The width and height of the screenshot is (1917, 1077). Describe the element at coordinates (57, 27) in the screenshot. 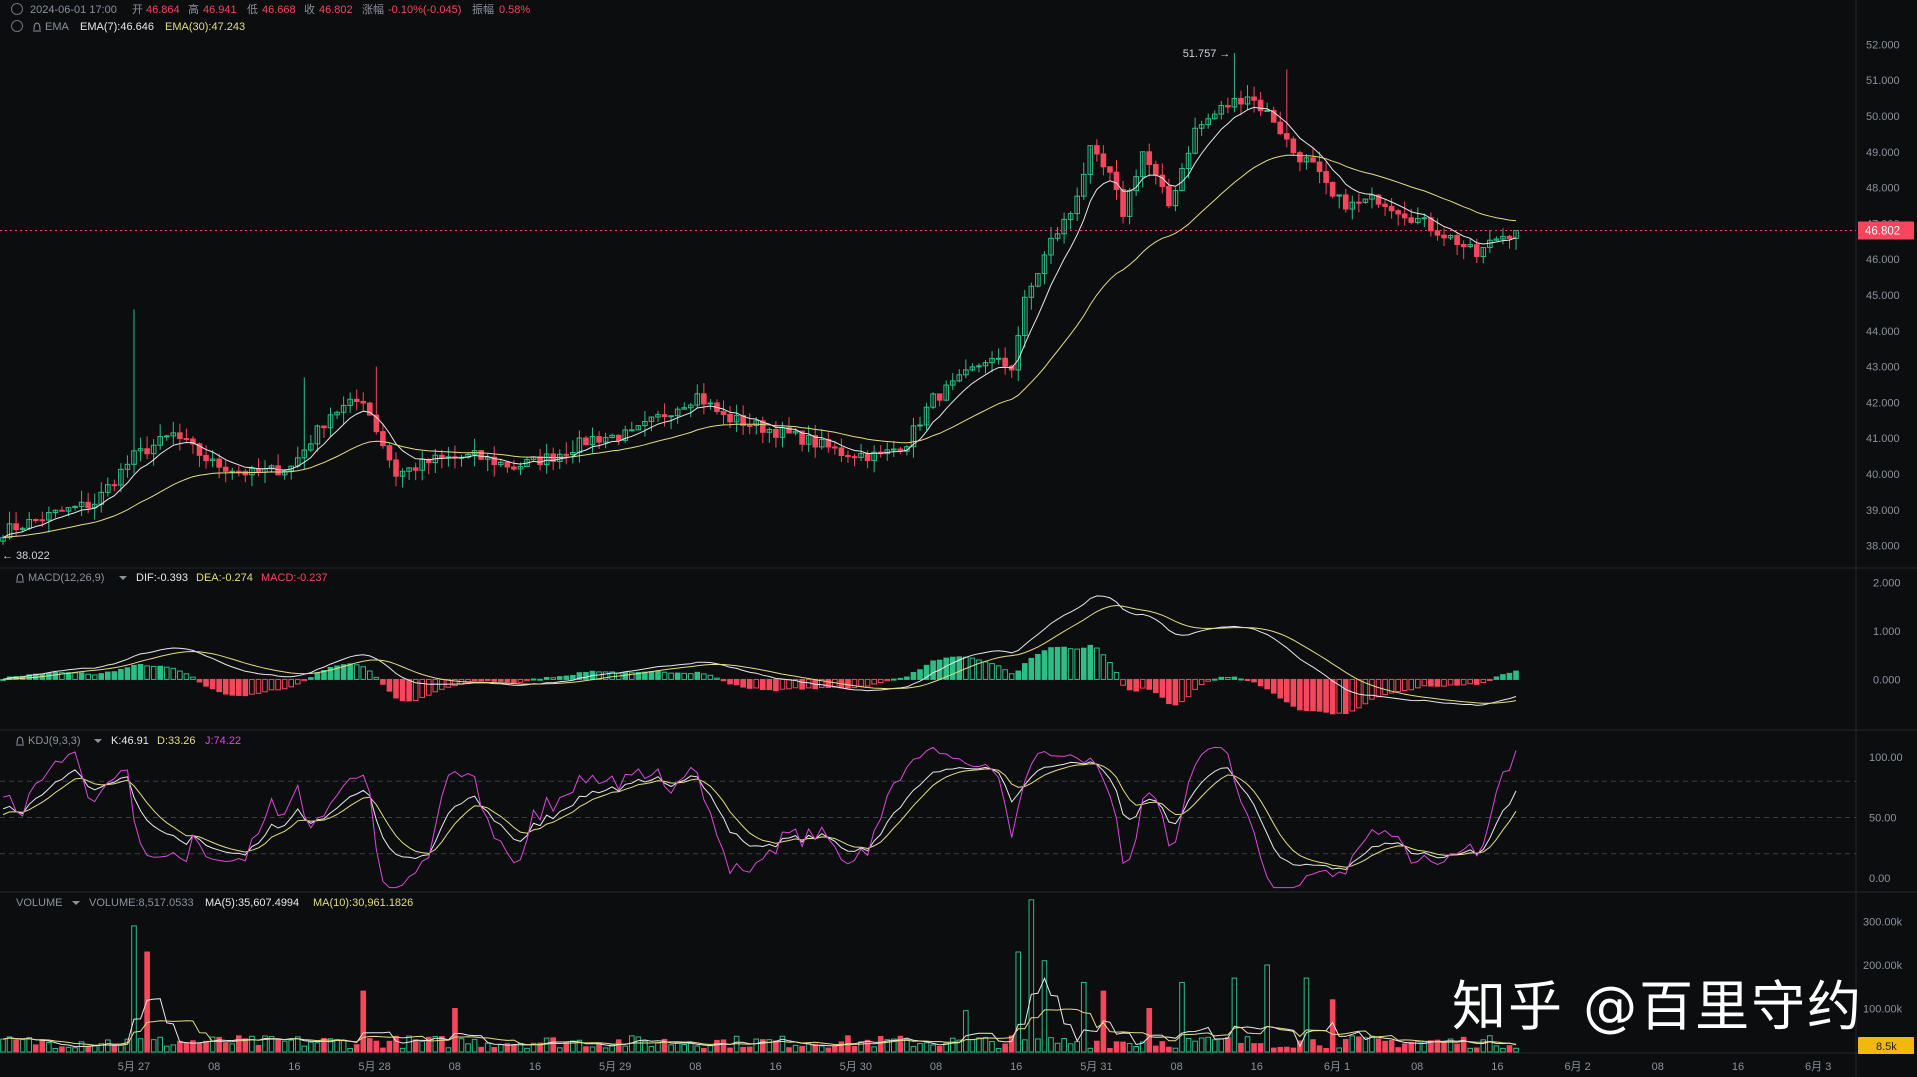

I see `ema-indicator-label: EMA` at that location.